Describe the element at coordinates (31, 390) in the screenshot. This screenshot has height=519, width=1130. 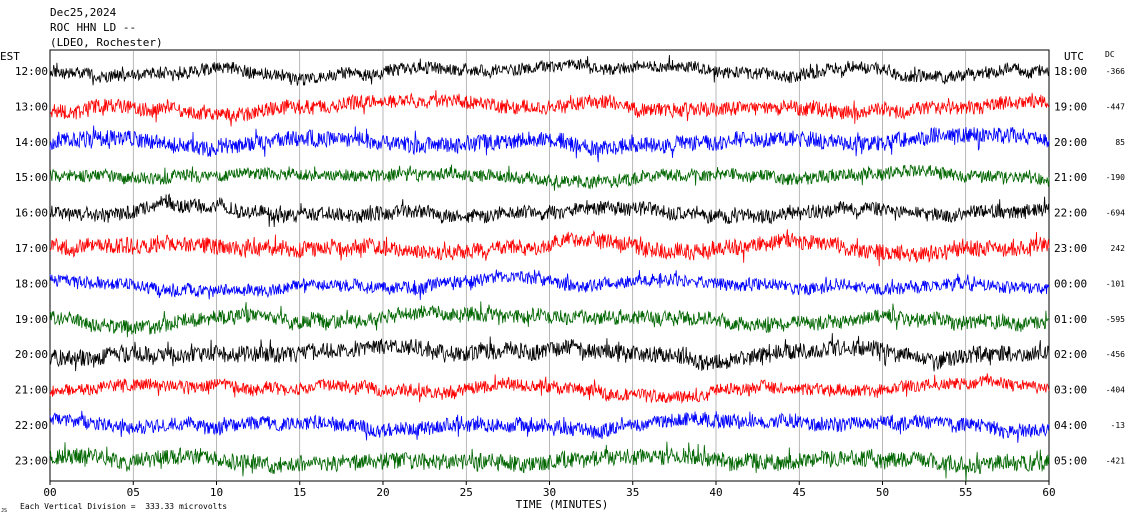
I see `est-hour-label: 21:00` at that location.